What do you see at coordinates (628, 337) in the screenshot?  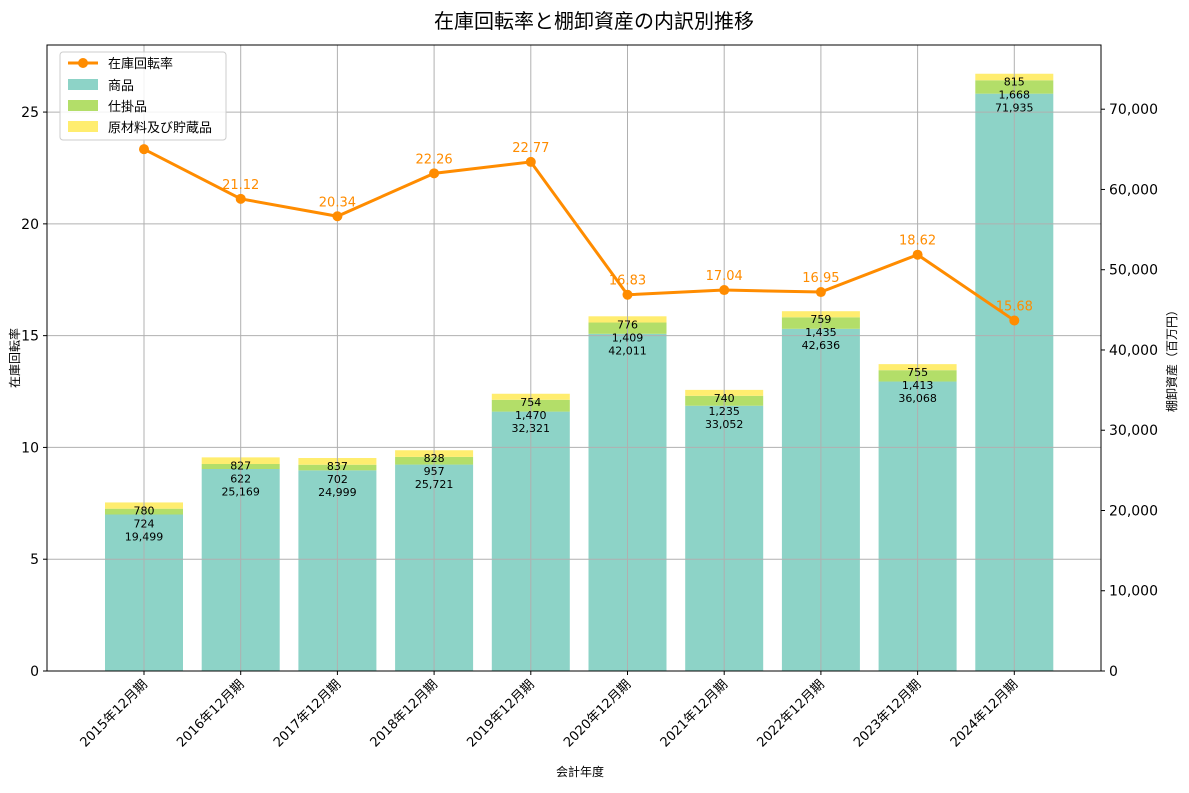 I see `bar-label: 1,409` at bounding box center [628, 337].